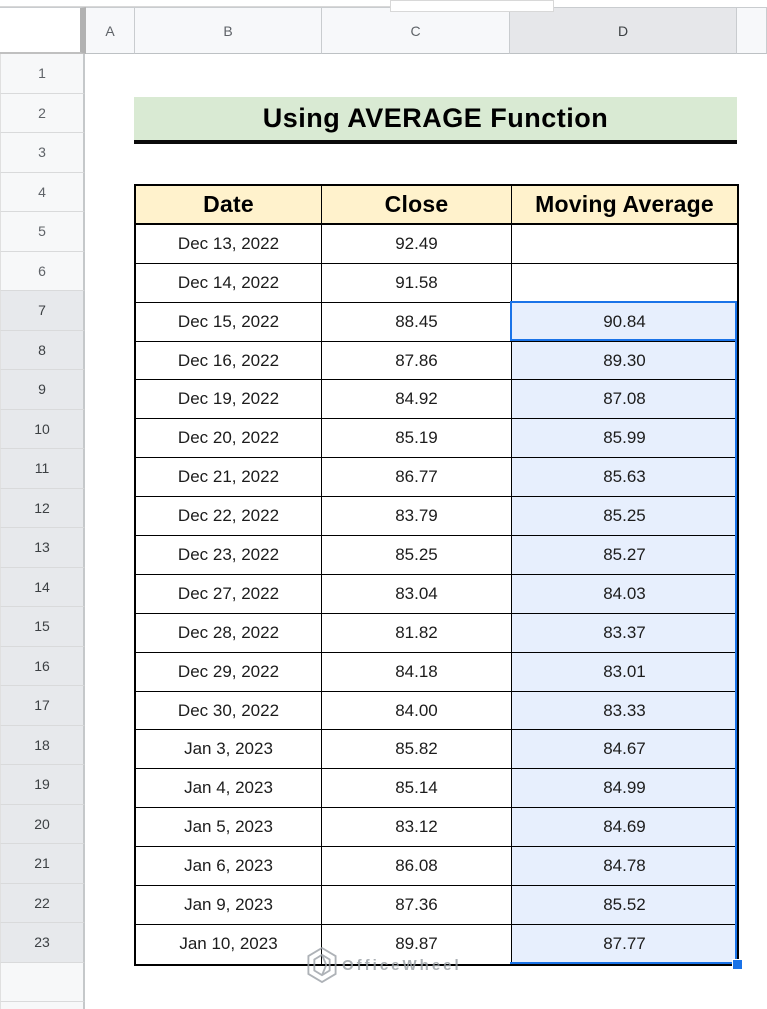  What do you see at coordinates (624, 828) in the screenshot?
I see `cell-moving-average: 84.69` at bounding box center [624, 828].